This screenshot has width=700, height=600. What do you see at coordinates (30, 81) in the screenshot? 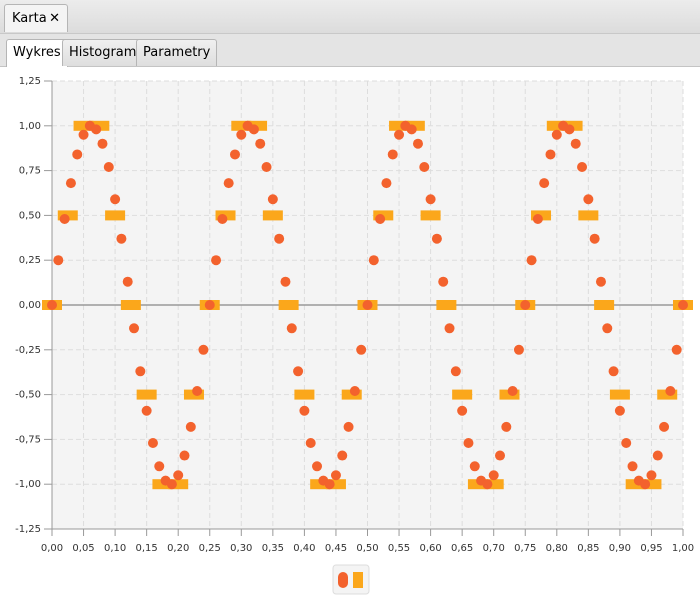
I see `y-tick-label: 1,25` at bounding box center [30, 81].